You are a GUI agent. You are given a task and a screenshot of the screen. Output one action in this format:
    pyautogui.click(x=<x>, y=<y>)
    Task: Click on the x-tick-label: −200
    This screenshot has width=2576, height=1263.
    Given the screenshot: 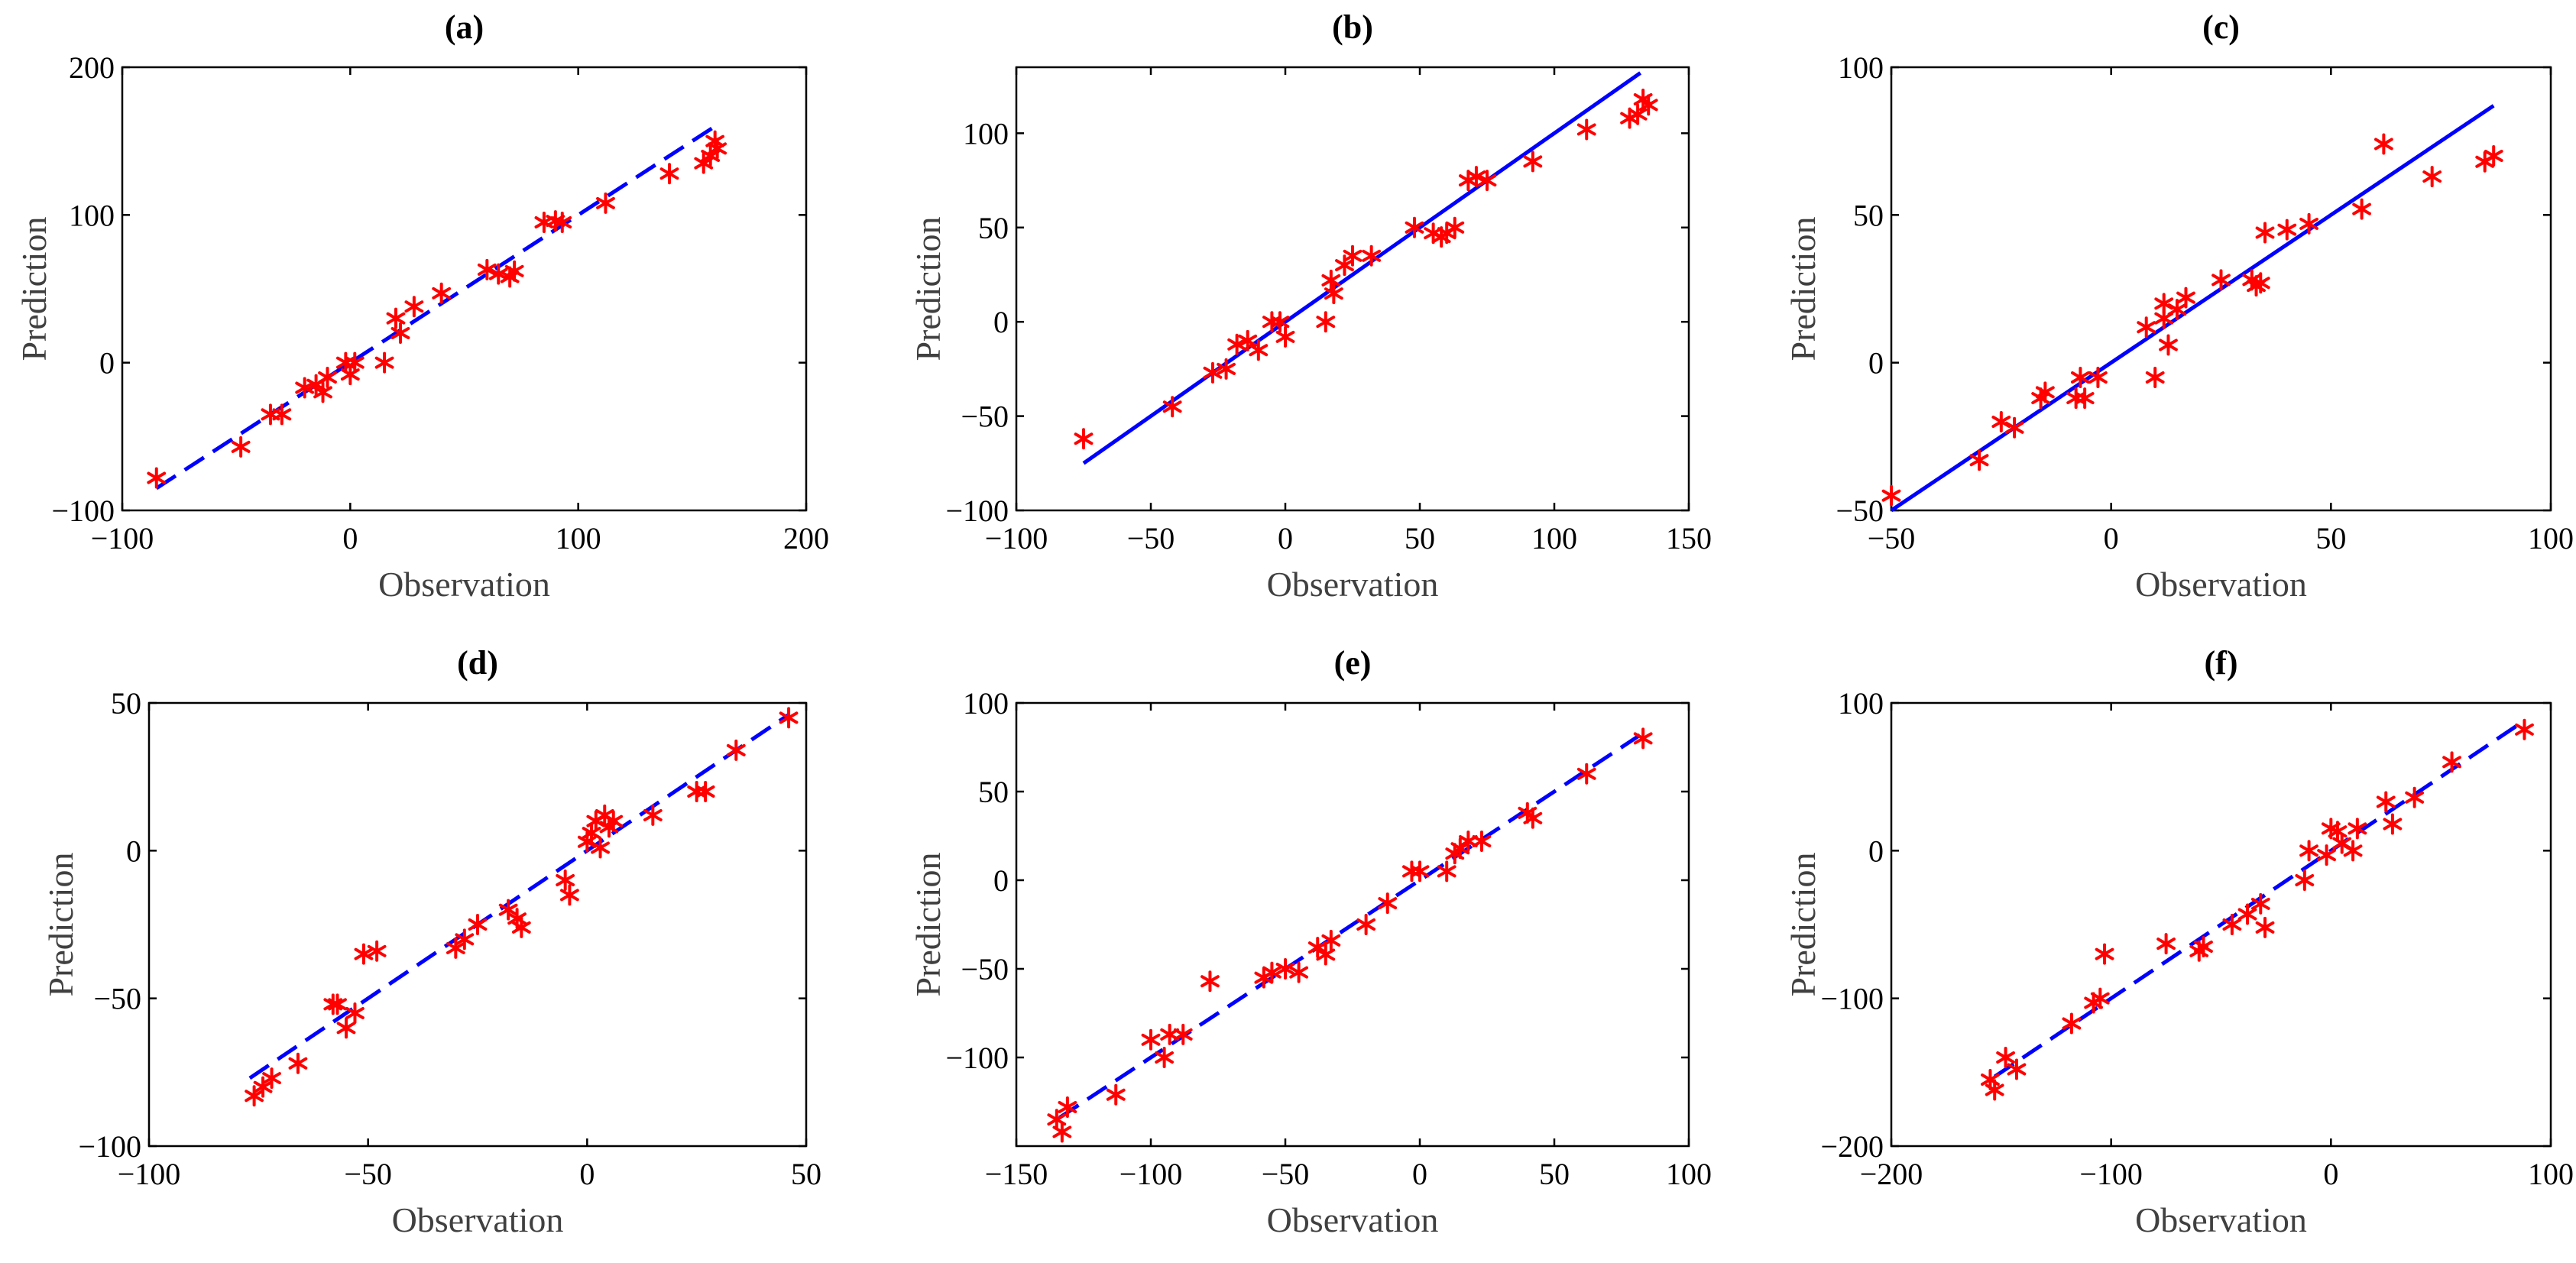 What is the action you would take?
    pyautogui.click(x=1892, y=1174)
    